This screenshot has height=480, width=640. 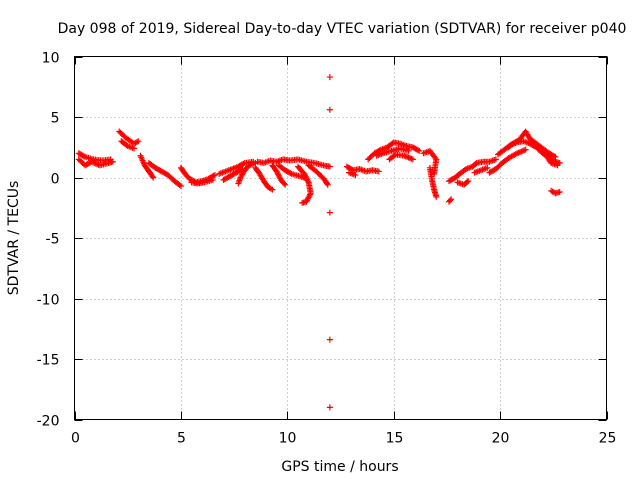 What do you see at coordinates (48, 361) in the screenshot?
I see `y-tick-label: -15` at bounding box center [48, 361].